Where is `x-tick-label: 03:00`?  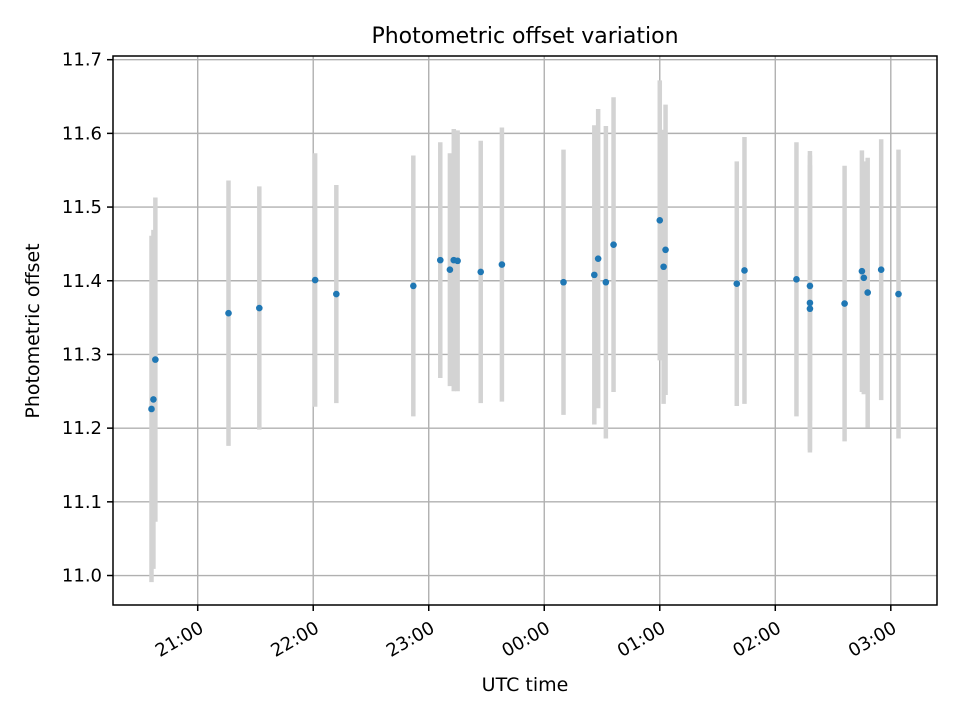
x-tick-label: 03:00 is located at coordinates (872, 640).